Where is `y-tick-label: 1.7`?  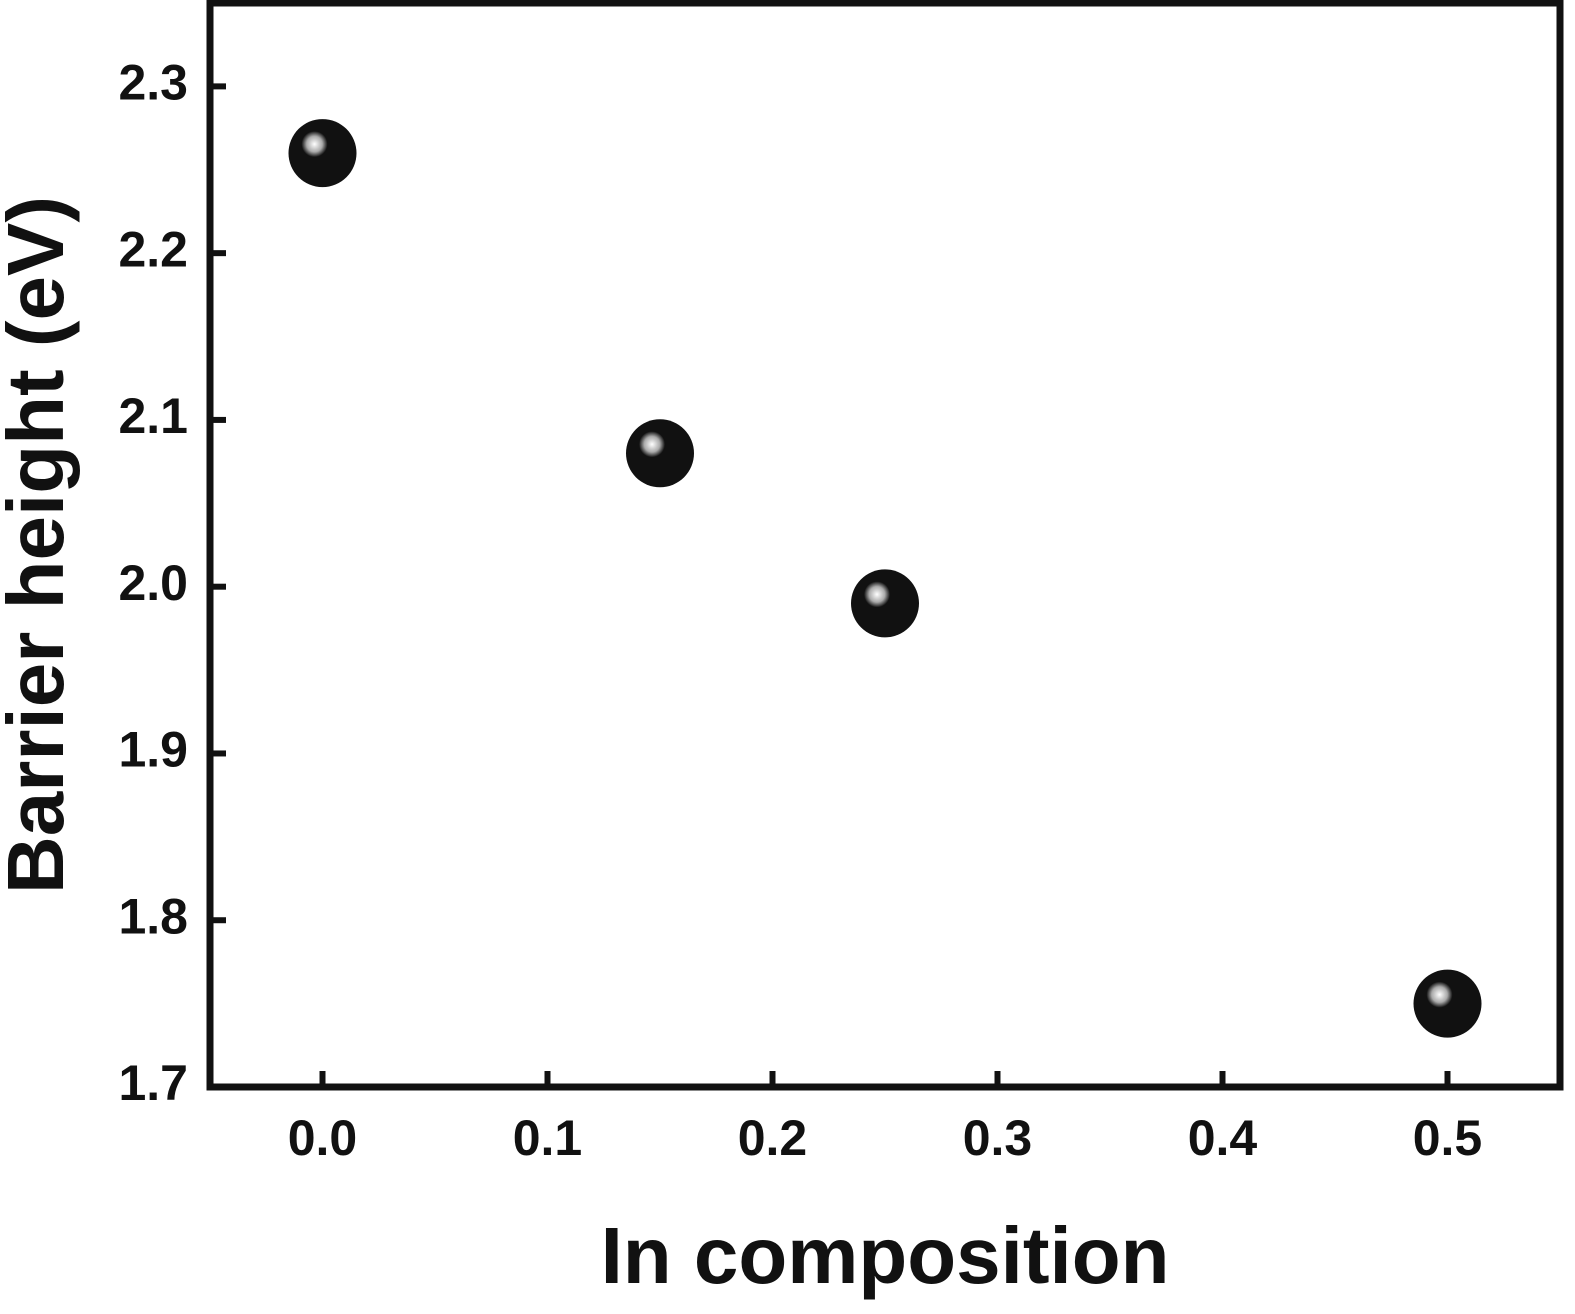
y-tick-label: 1.7 is located at coordinates (153, 1083).